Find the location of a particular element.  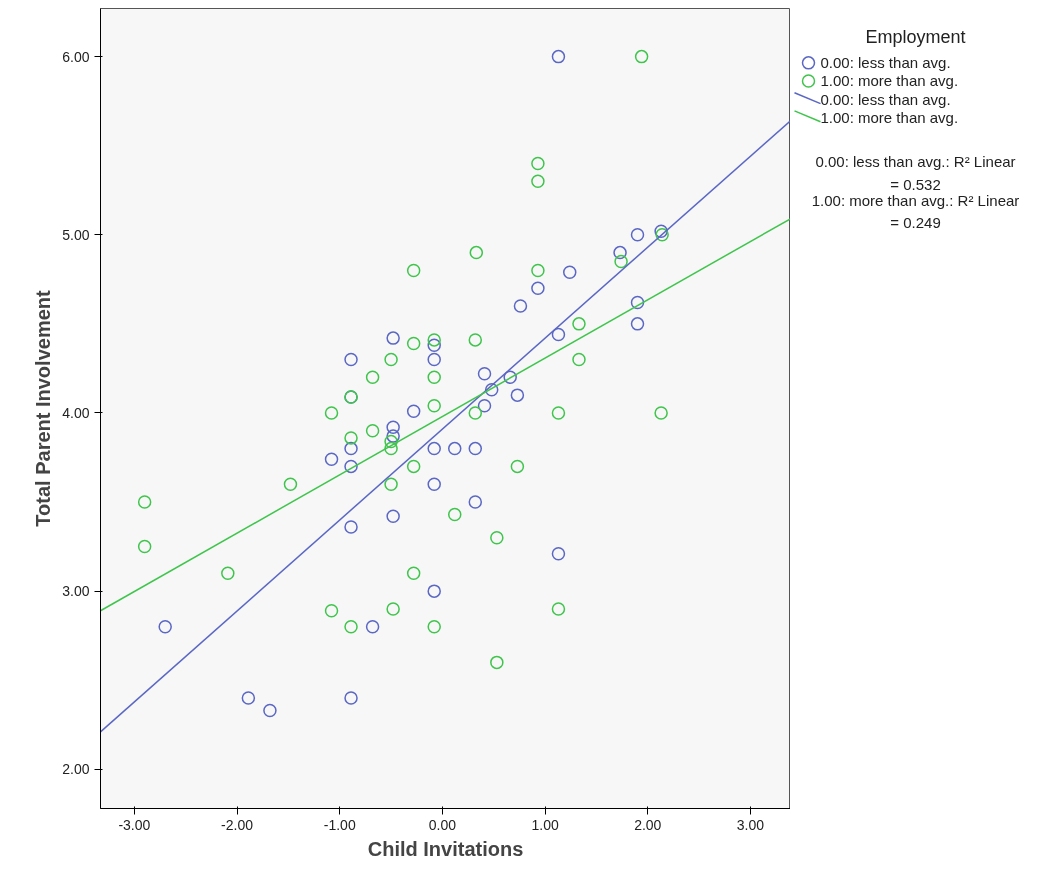

x-tick-label: 1.00 is located at coordinates (545, 824).